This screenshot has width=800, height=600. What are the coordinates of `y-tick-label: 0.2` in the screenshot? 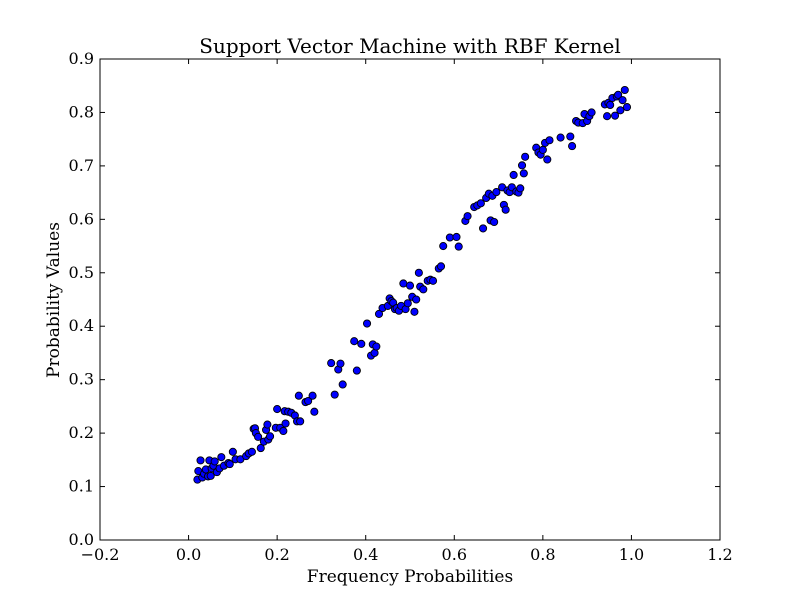 It's located at (81, 432).